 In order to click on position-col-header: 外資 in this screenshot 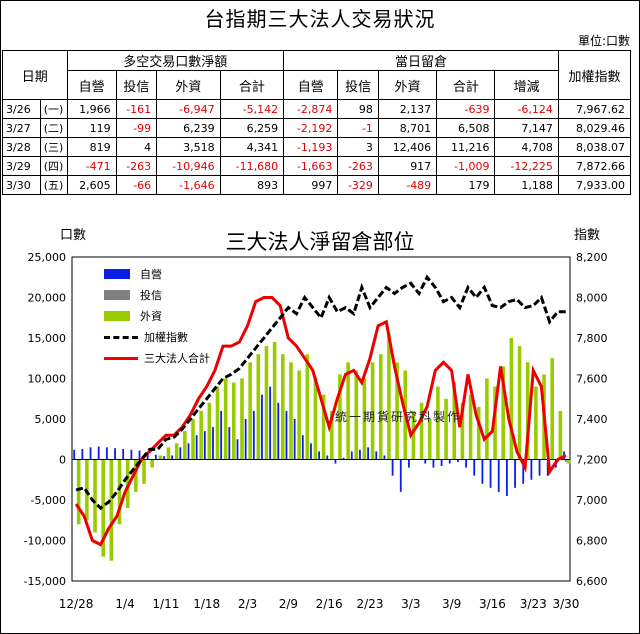, I will do `click(407, 85)`.